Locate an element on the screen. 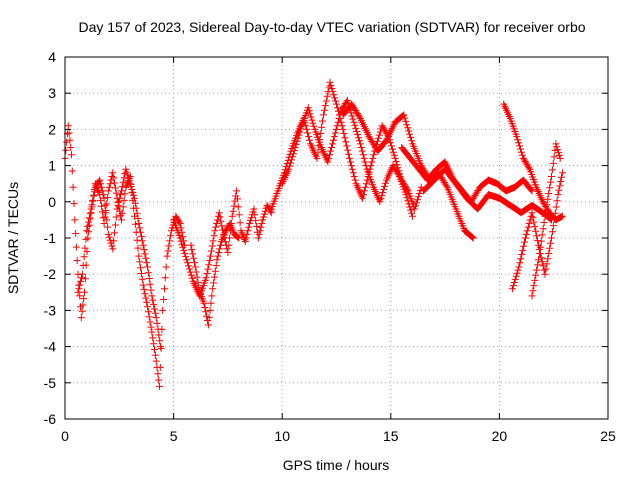  x-tick-label: 10 is located at coordinates (282, 436).